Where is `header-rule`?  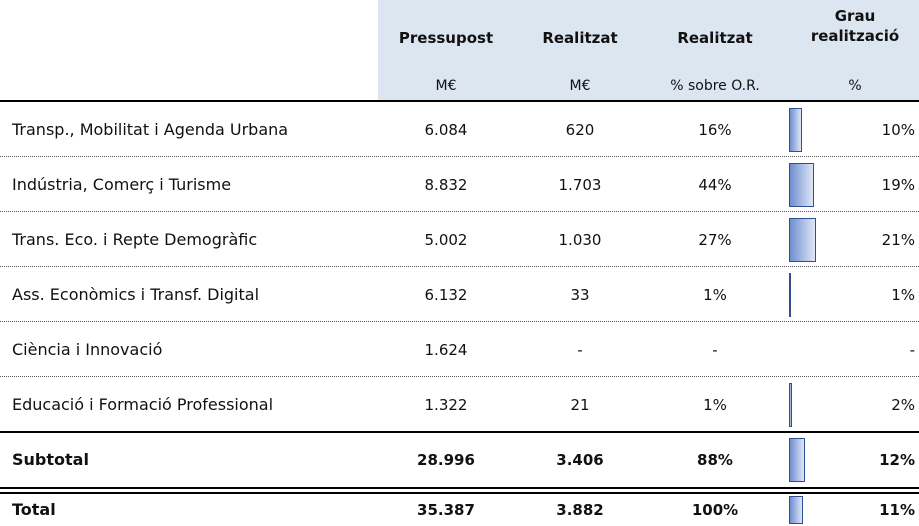 header-rule is located at coordinates (459, 101).